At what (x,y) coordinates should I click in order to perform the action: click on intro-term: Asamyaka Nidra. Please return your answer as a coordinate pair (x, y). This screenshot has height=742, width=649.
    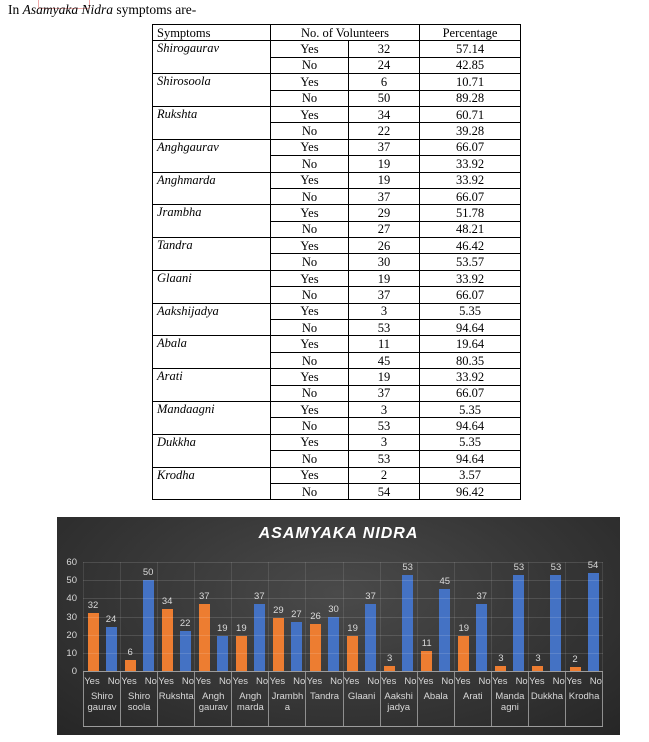
    Looking at the image, I should click on (67, 9).